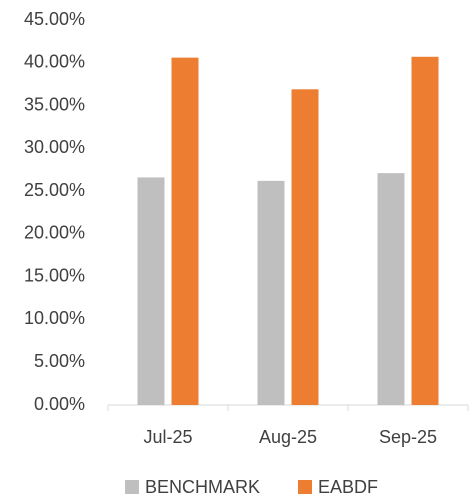 The height and width of the screenshot is (498, 473). What do you see at coordinates (54, 19) in the screenshot?
I see `y-tick-label: 45.00%` at bounding box center [54, 19].